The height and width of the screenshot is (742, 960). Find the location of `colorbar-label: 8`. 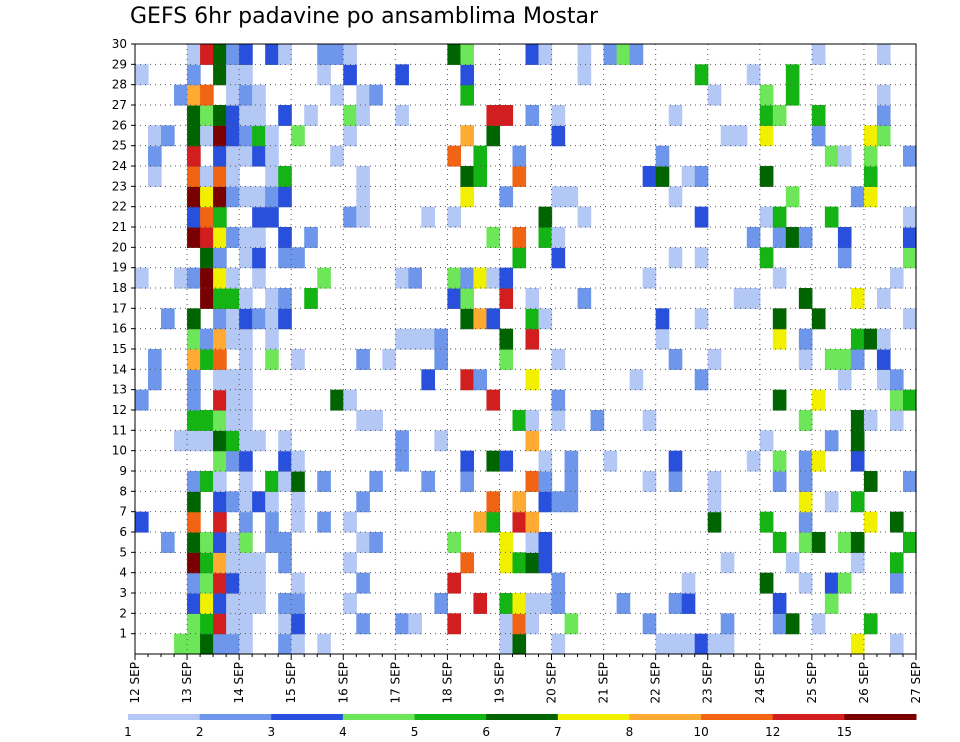

colorbar-label: 8 is located at coordinates (630, 732).